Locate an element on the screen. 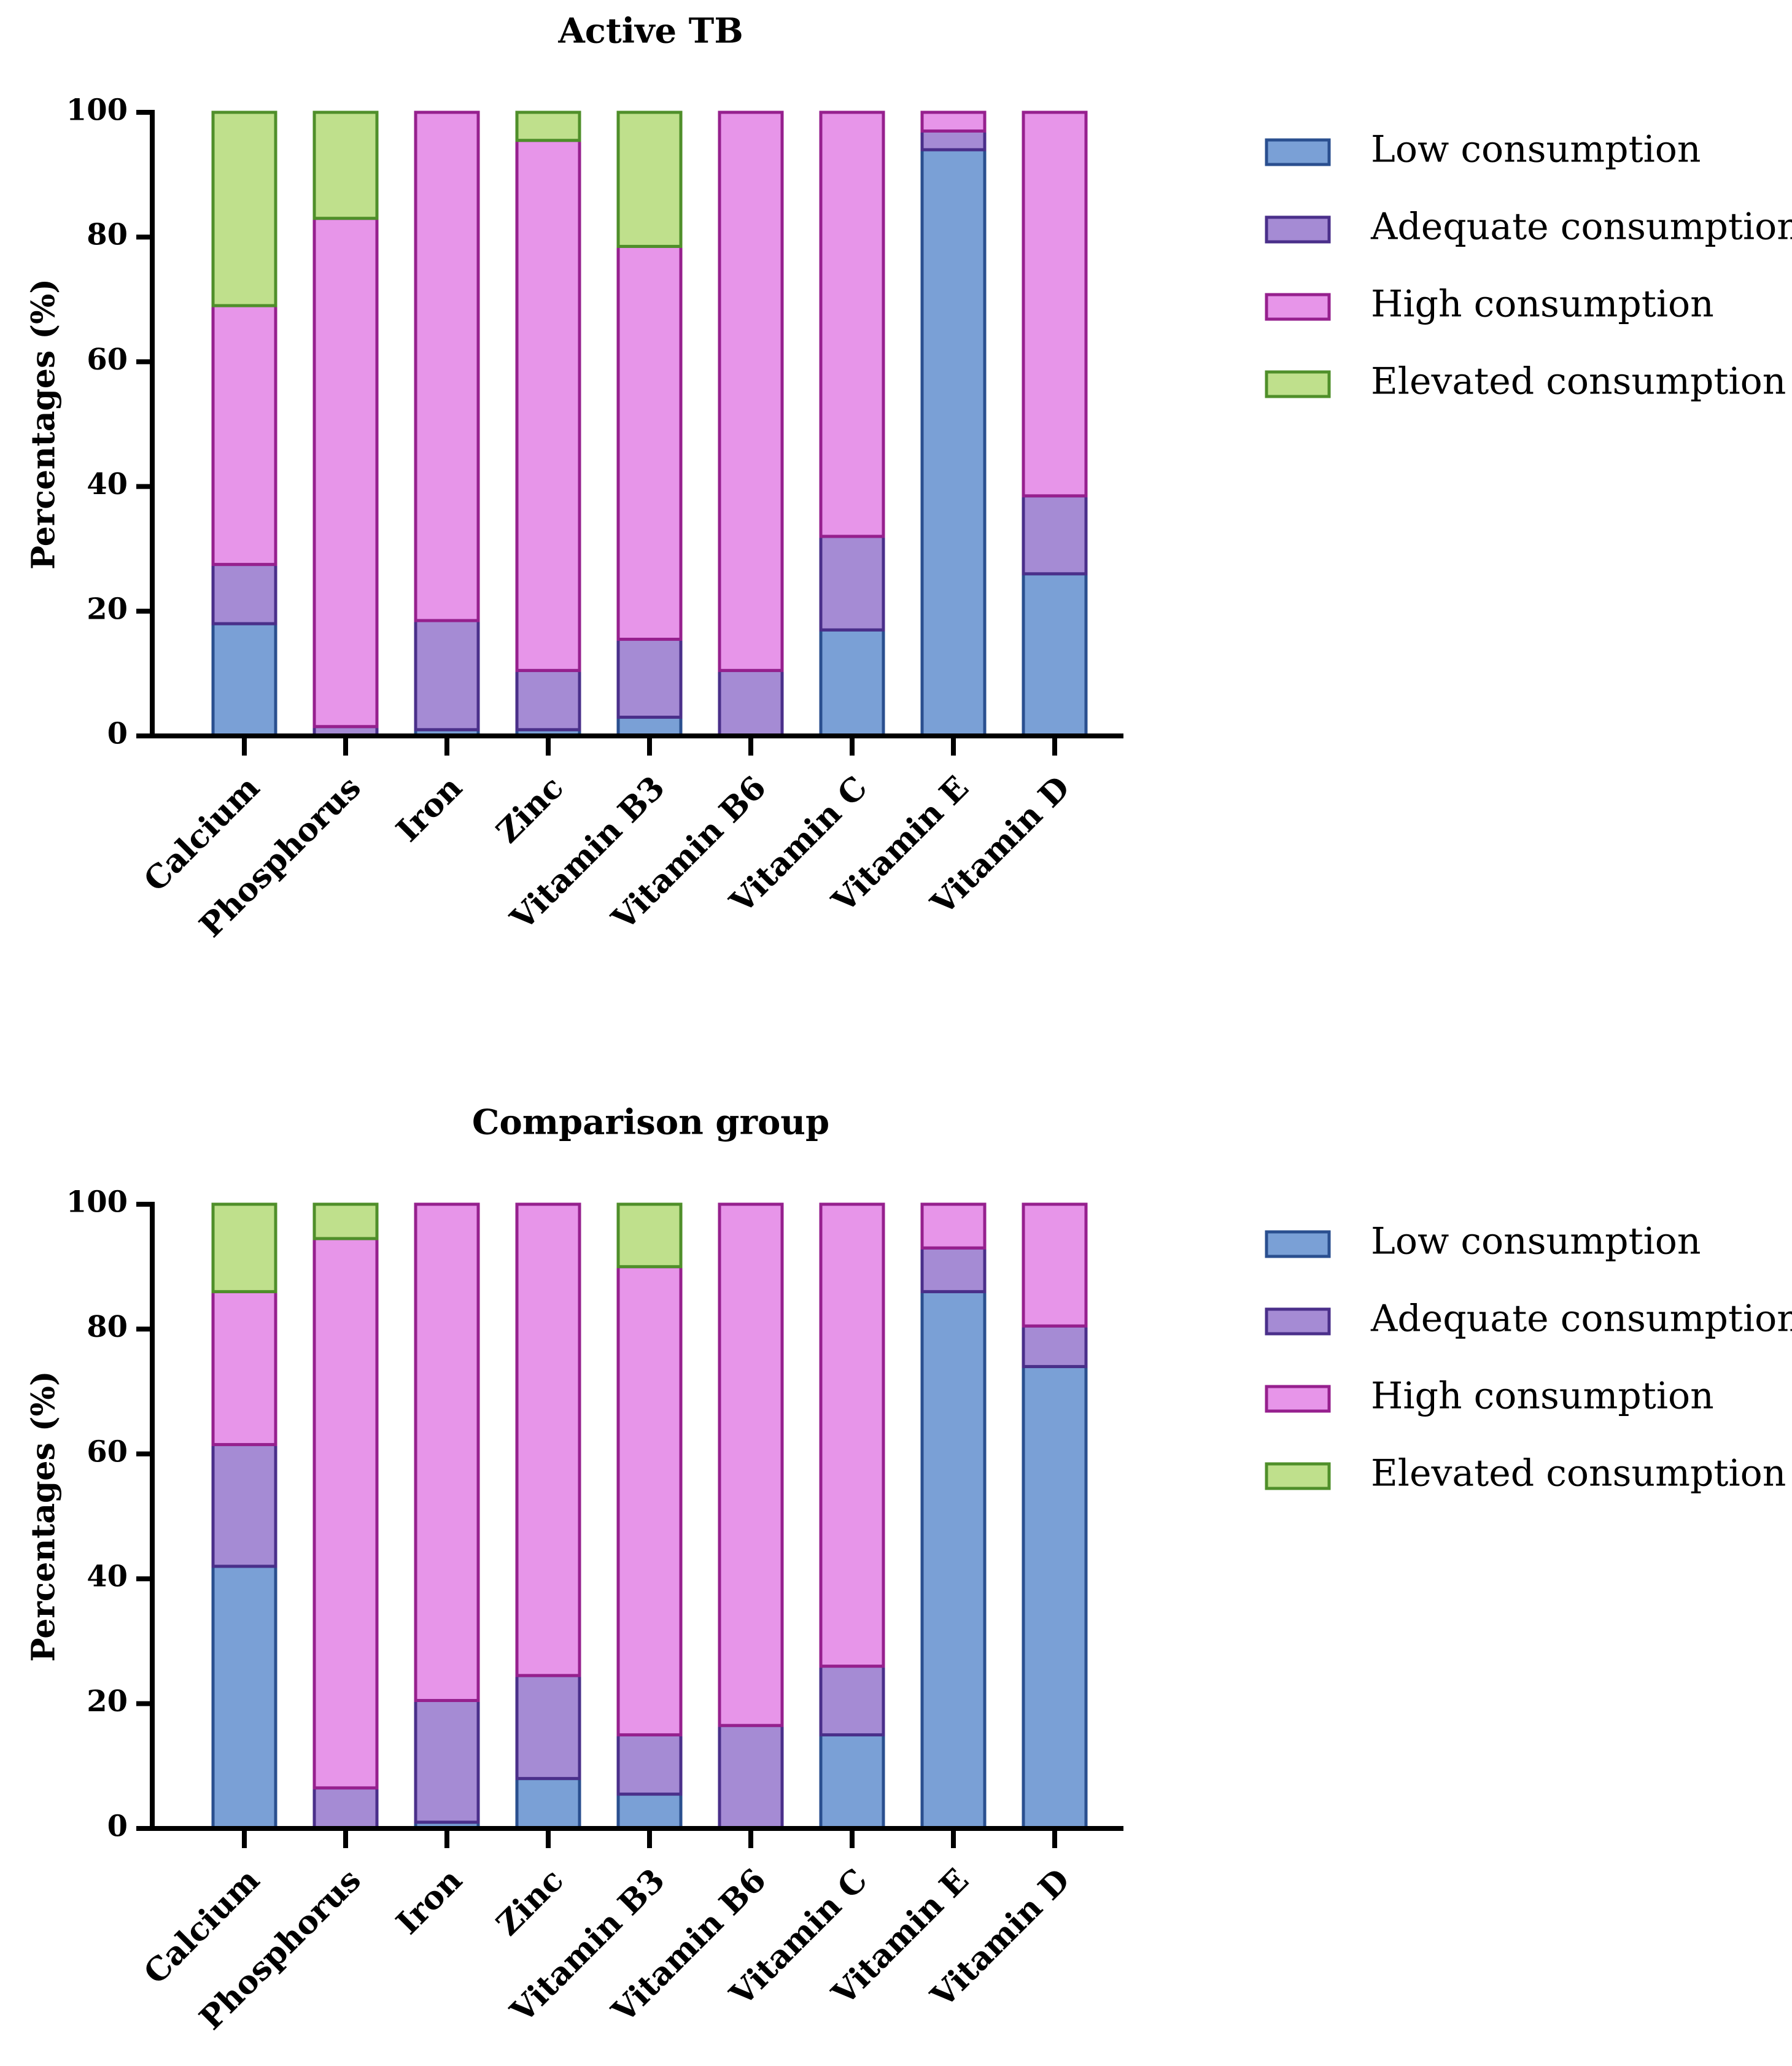  bar-phosphorus-adequate-consumption is located at coordinates (345, 1808).